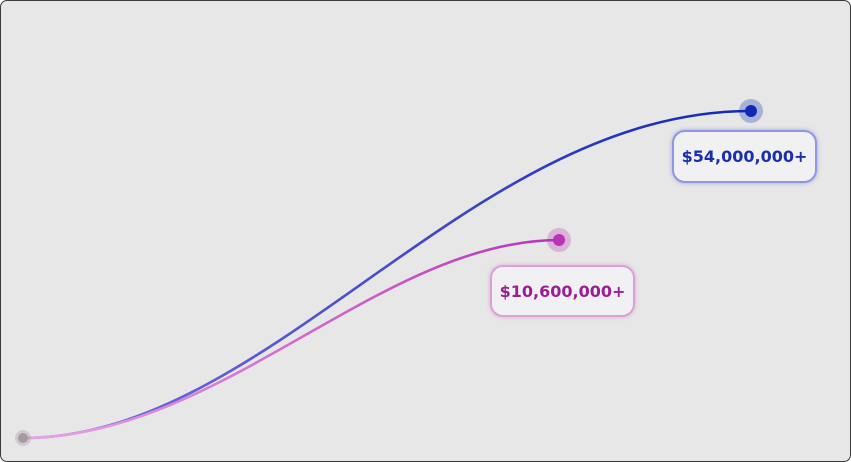 Image resolution: width=851 pixels, height=462 pixels. What do you see at coordinates (559, 240) in the screenshot?
I see `series-1-endpoint` at bounding box center [559, 240].